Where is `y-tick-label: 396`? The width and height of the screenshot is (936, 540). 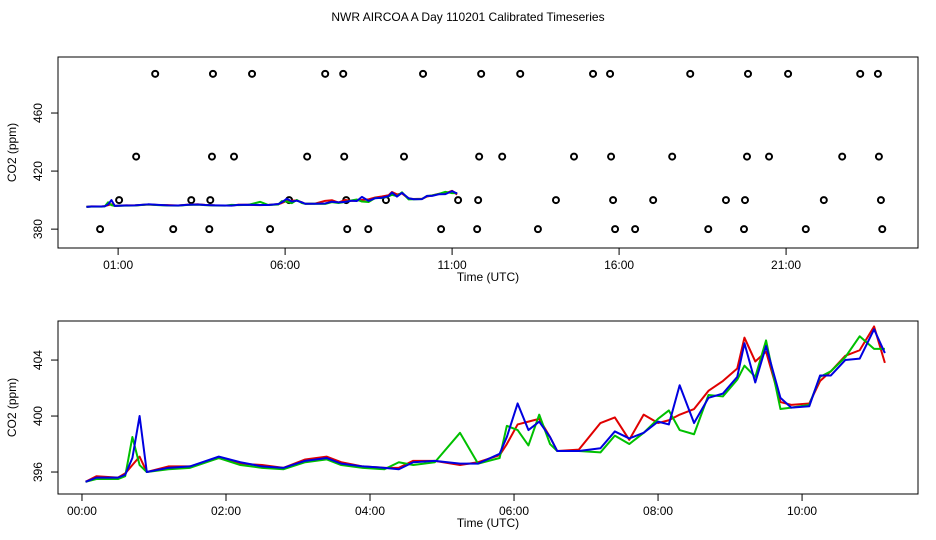
y-tick-label: 396 is located at coordinates (38, 472).